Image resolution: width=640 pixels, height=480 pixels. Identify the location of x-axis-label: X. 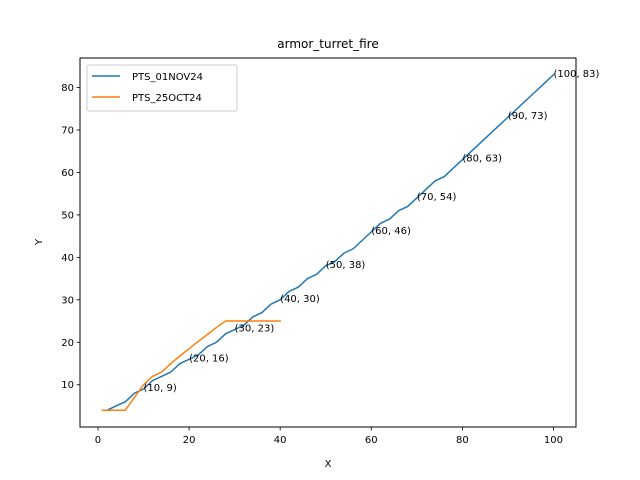
(328, 464).